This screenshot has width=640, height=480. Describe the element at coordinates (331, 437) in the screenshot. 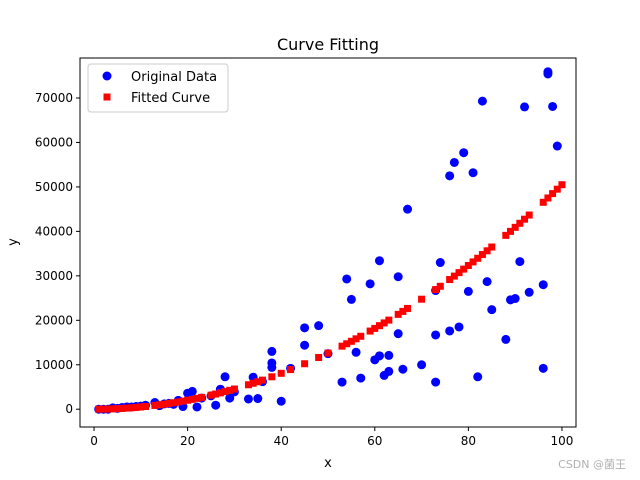

I see `x-axis: 0 20 40 60 80 100` at that location.